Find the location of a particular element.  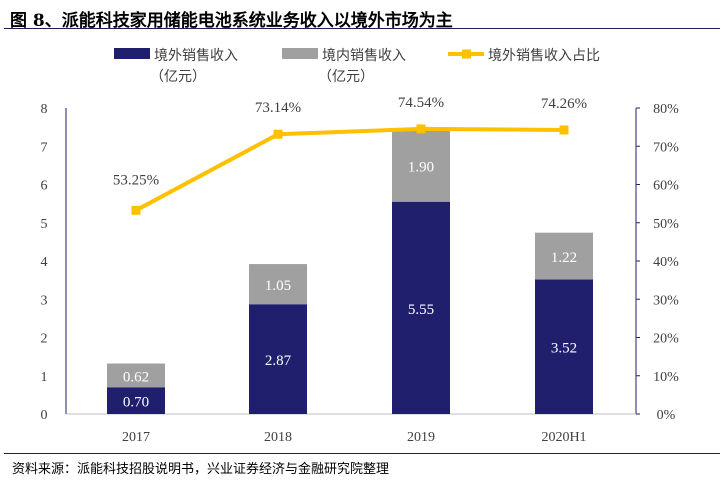

legend-label: 境内销售收入 is located at coordinates (364, 56).